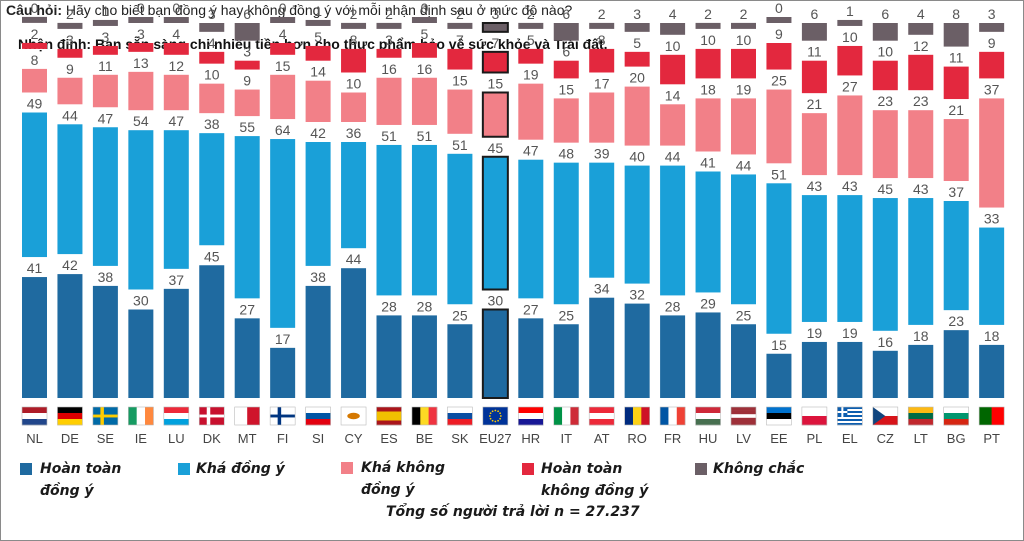 The height and width of the screenshot is (541, 1024). Describe the element at coordinates (708, 303) in the screenshot. I see `data-label: 29` at that location.